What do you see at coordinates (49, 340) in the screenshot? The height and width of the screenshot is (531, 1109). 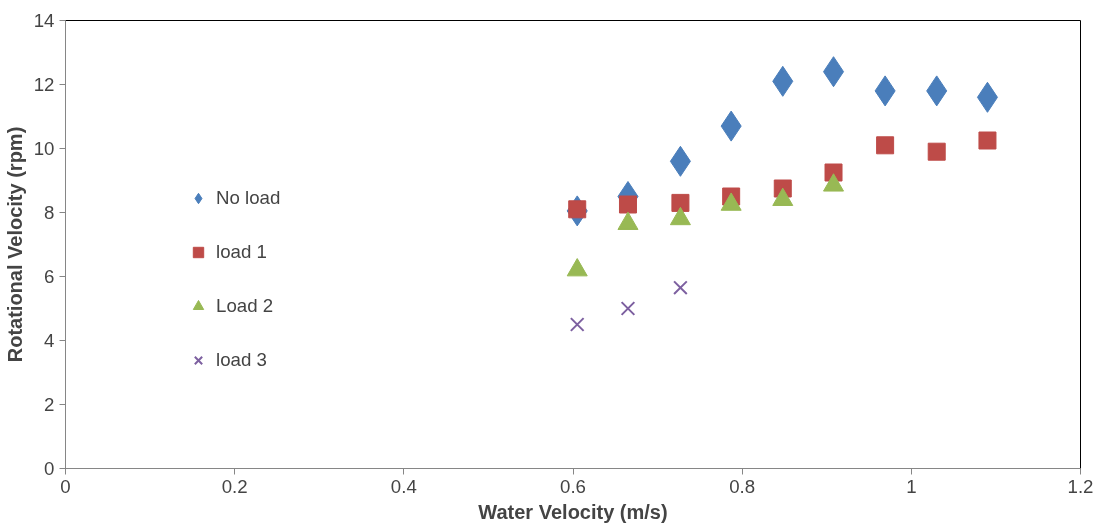 I see `y-tick-label: 4` at bounding box center [49, 340].